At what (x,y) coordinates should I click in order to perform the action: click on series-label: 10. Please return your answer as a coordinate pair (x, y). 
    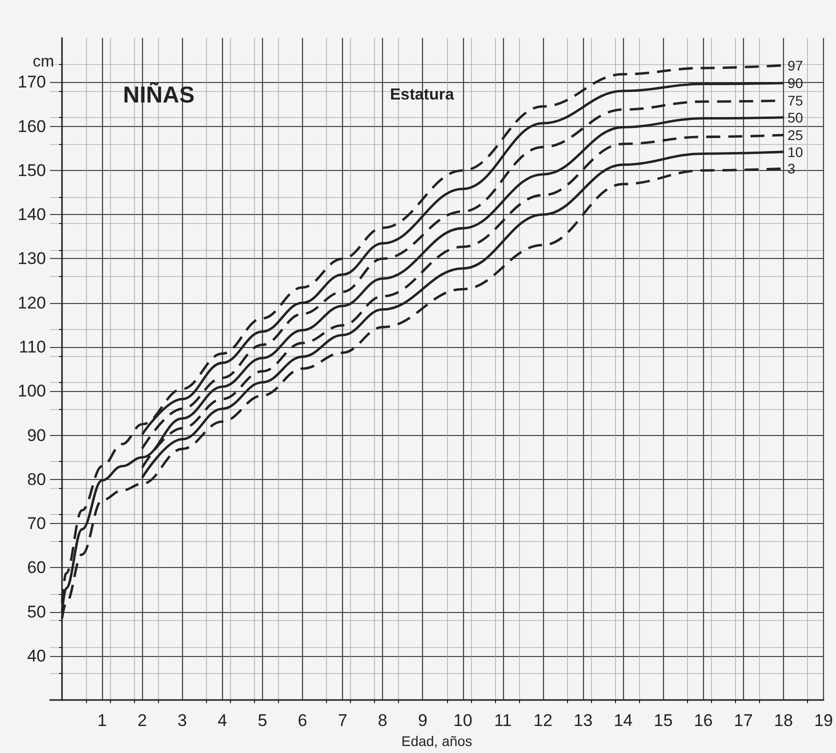
    Looking at the image, I should click on (795, 152).